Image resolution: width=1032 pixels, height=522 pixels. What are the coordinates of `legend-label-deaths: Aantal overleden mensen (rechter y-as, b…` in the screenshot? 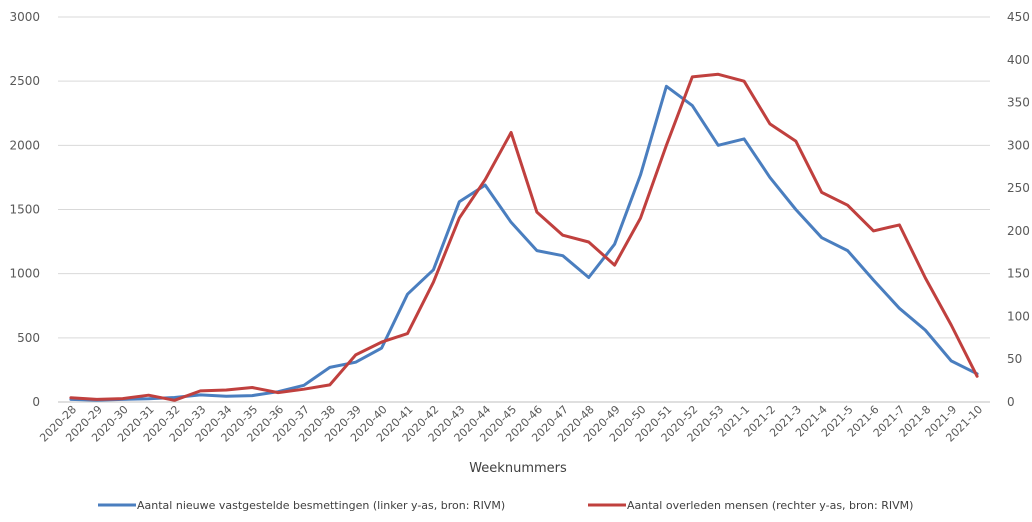 It's located at (770, 505).